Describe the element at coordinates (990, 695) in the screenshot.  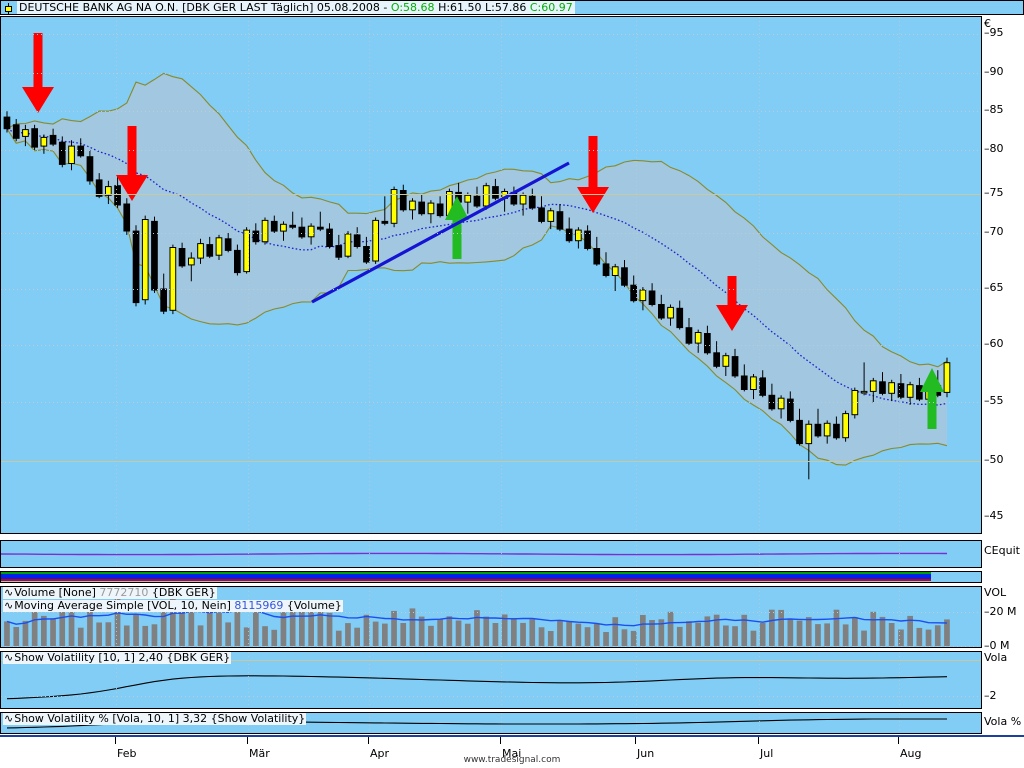
I see `volatility-tick-2: –2` at that location.